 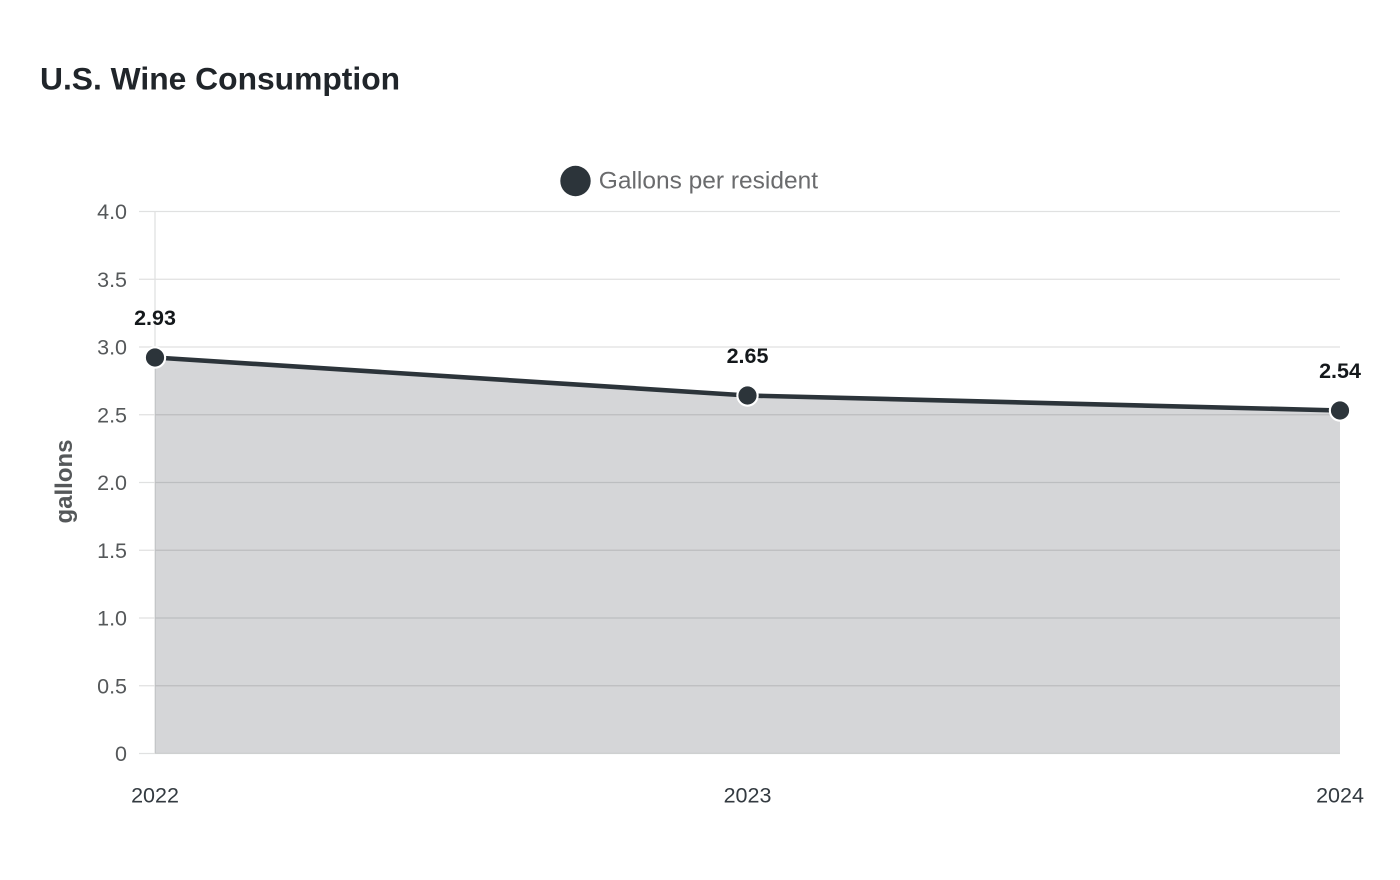 I want to click on svg-text: 2.65, so click(x=748, y=356).